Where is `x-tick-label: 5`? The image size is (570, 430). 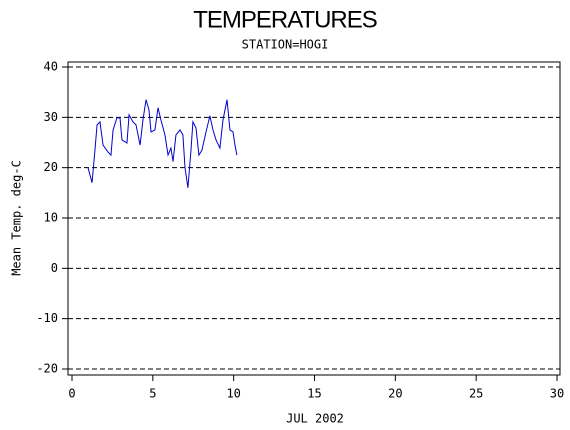
x-tick-label: 5 is located at coordinates (152, 394).